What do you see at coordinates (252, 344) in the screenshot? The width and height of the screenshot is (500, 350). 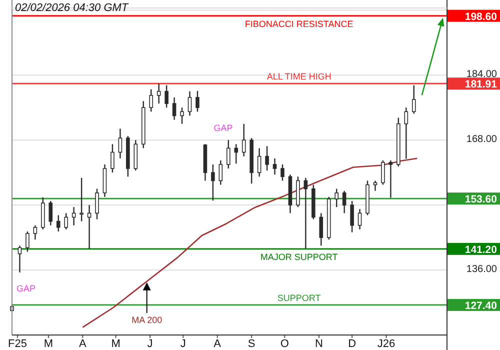 I see `x-tick-label: S` at bounding box center [252, 344].